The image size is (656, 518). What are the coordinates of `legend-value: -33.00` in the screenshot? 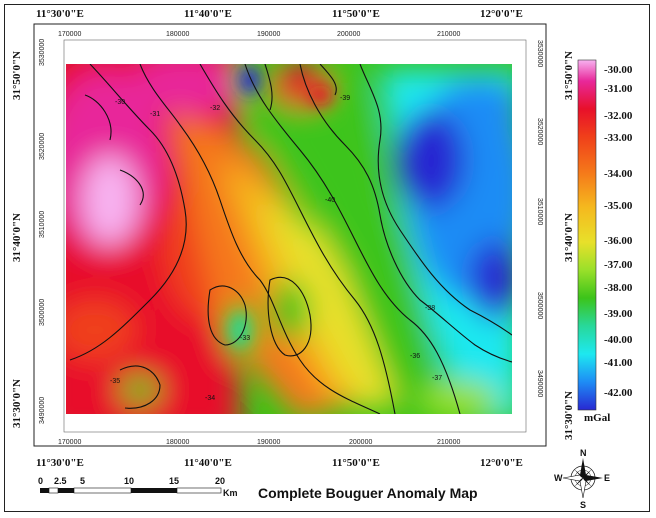 It's located at (618, 138).